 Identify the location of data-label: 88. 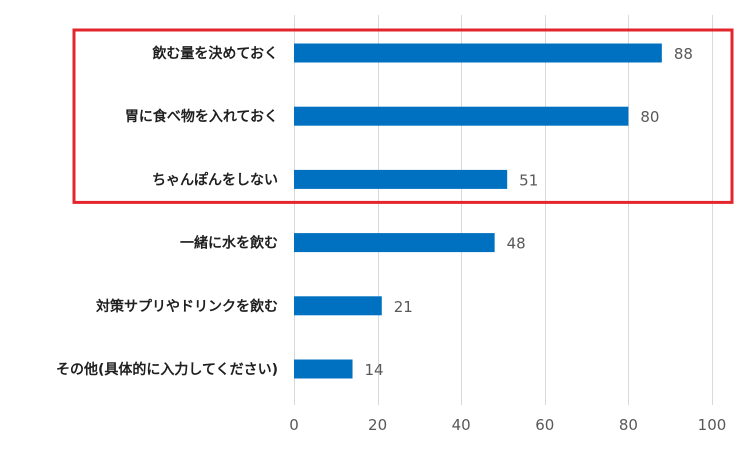
(683, 54).